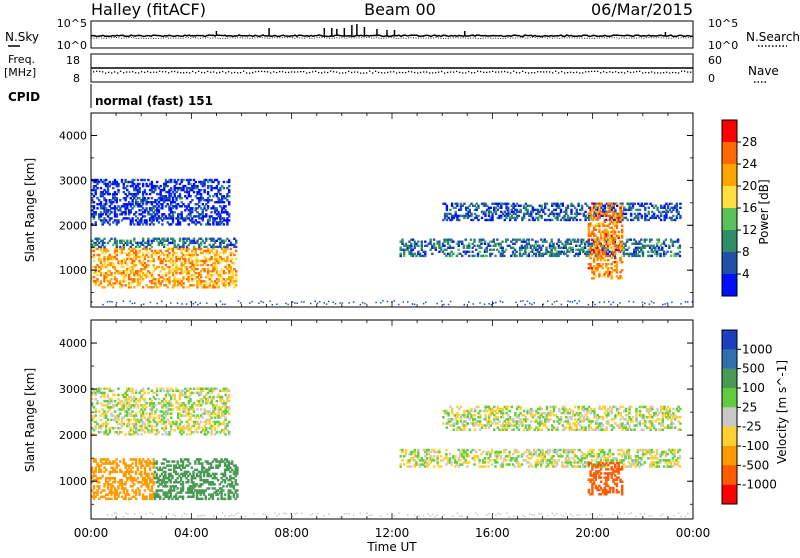 The width and height of the screenshot is (800, 558). I want to click on freq-trace, so click(392, 71).